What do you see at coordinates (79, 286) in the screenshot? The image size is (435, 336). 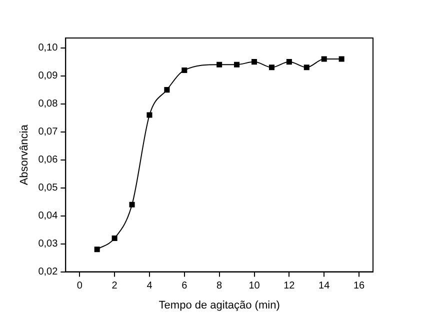 I see `x-tick-label: 0` at bounding box center [79, 286].